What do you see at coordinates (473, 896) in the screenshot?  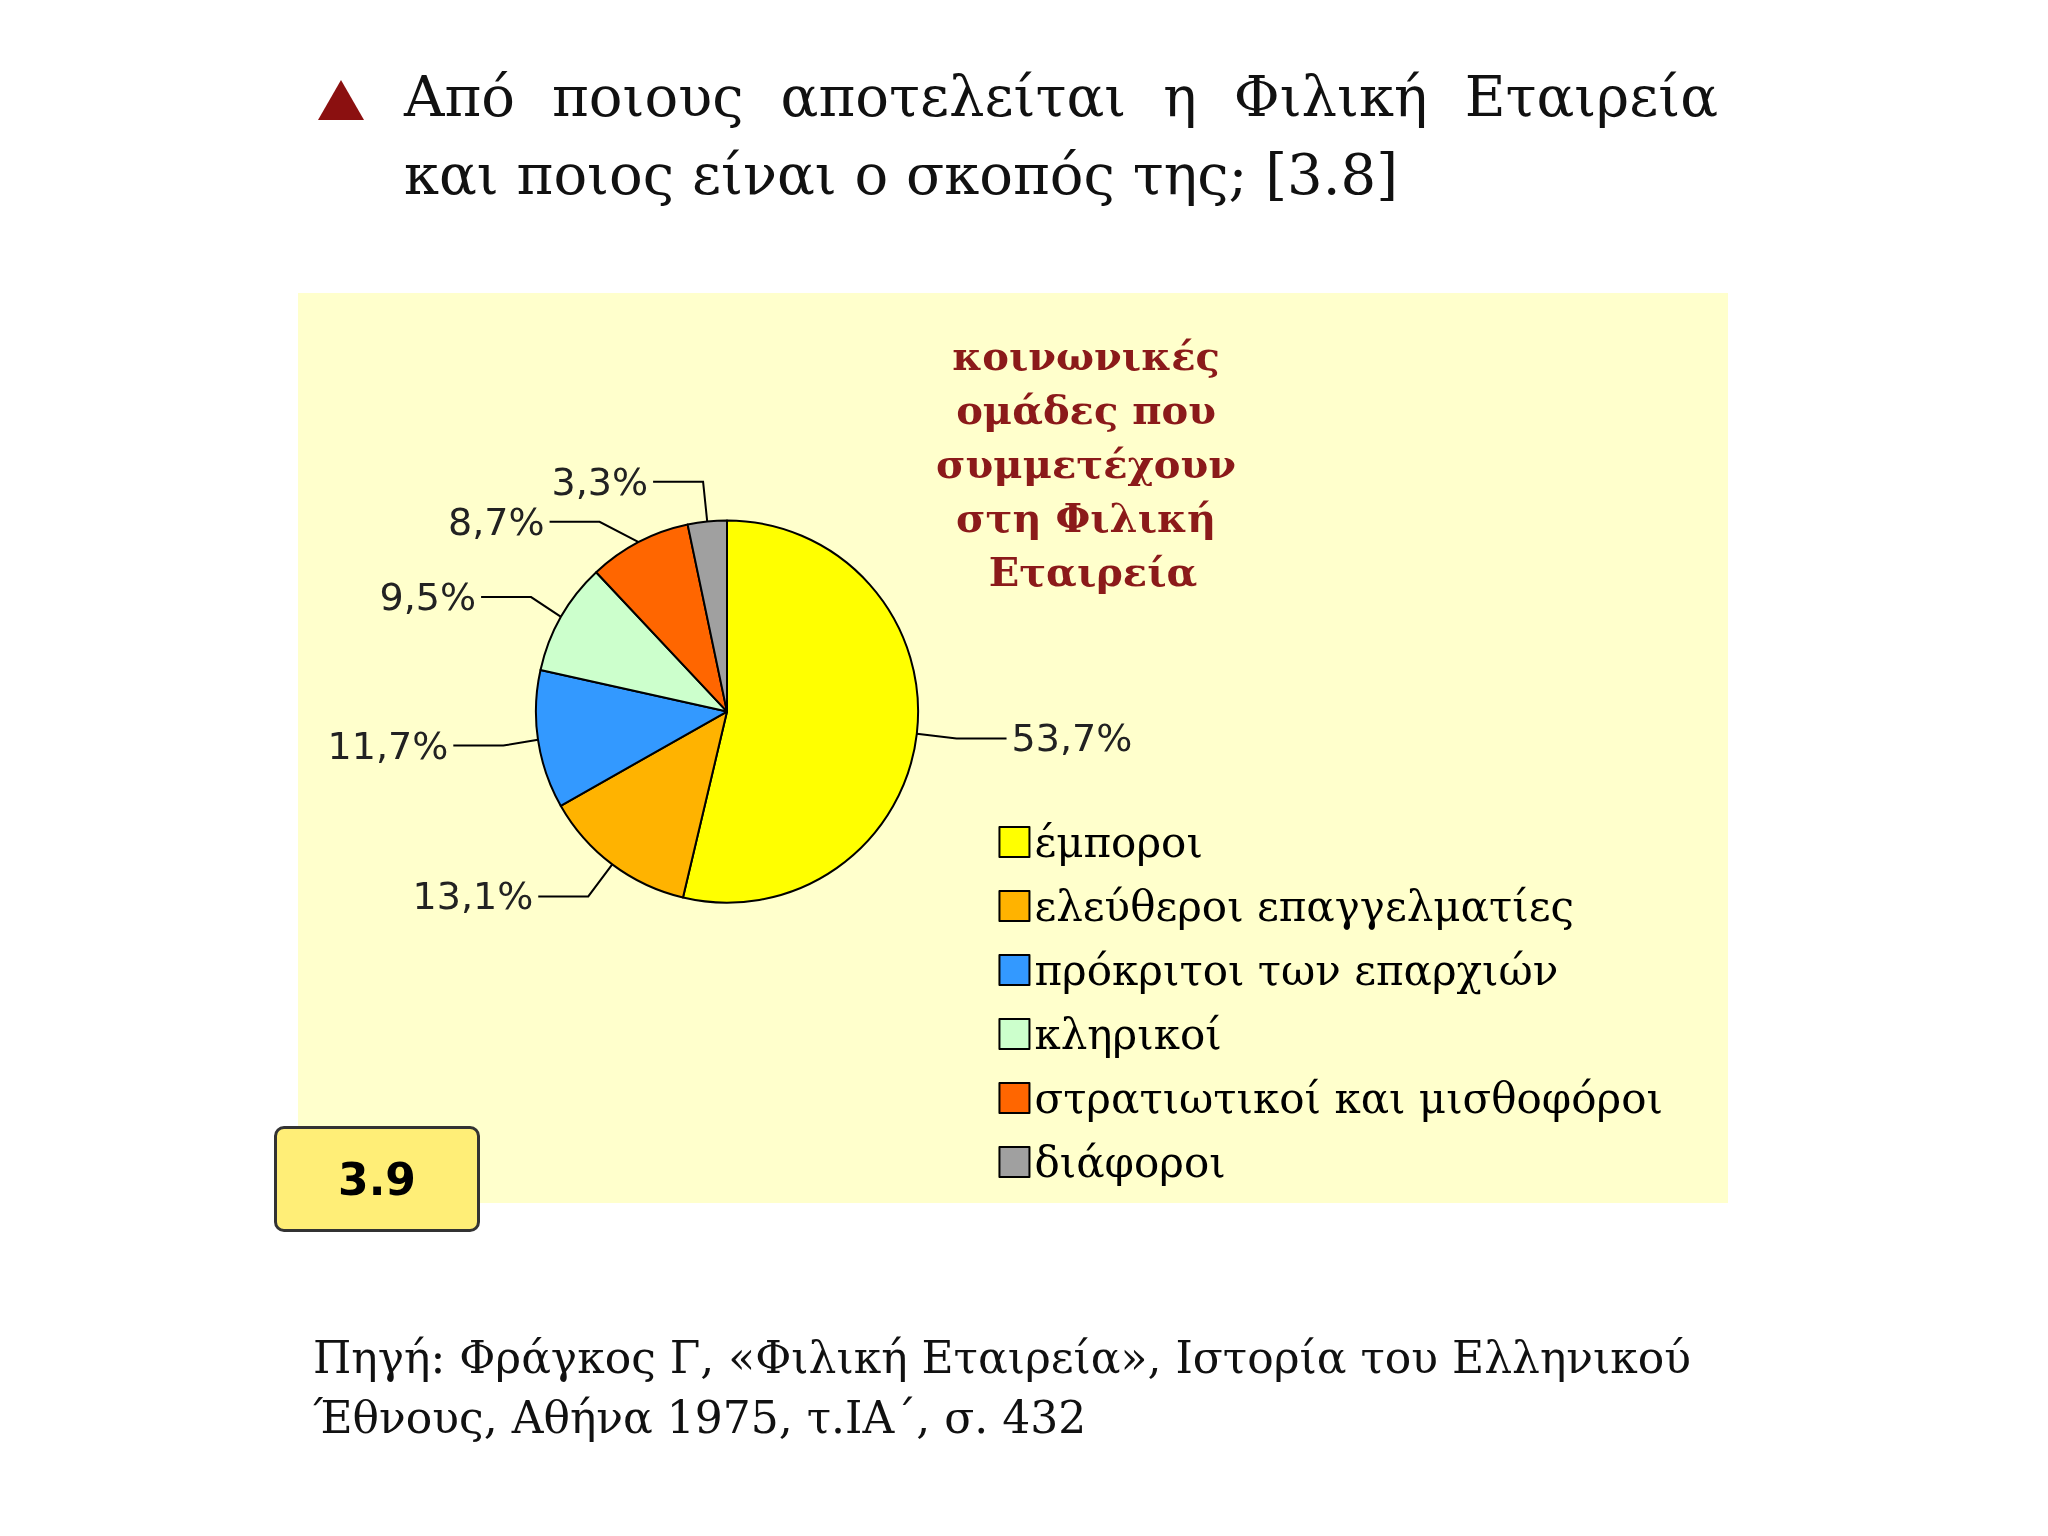 I see `data-label: 13,1%` at bounding box center [473, 896].